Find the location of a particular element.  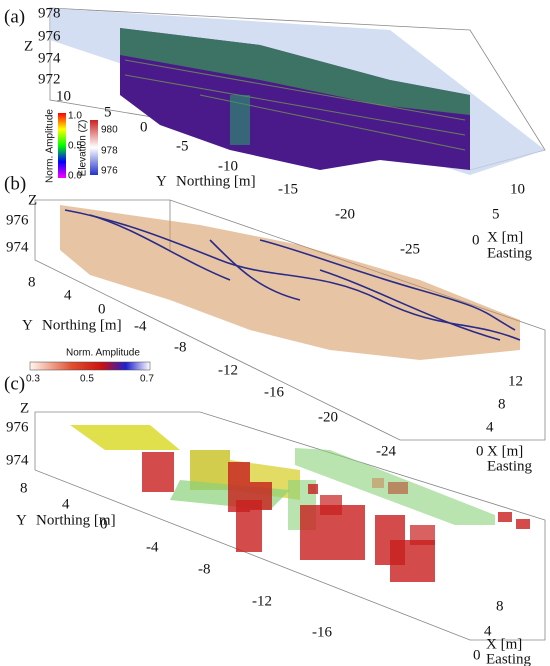

tick: 0.0 is located at coordinates (75, 176).